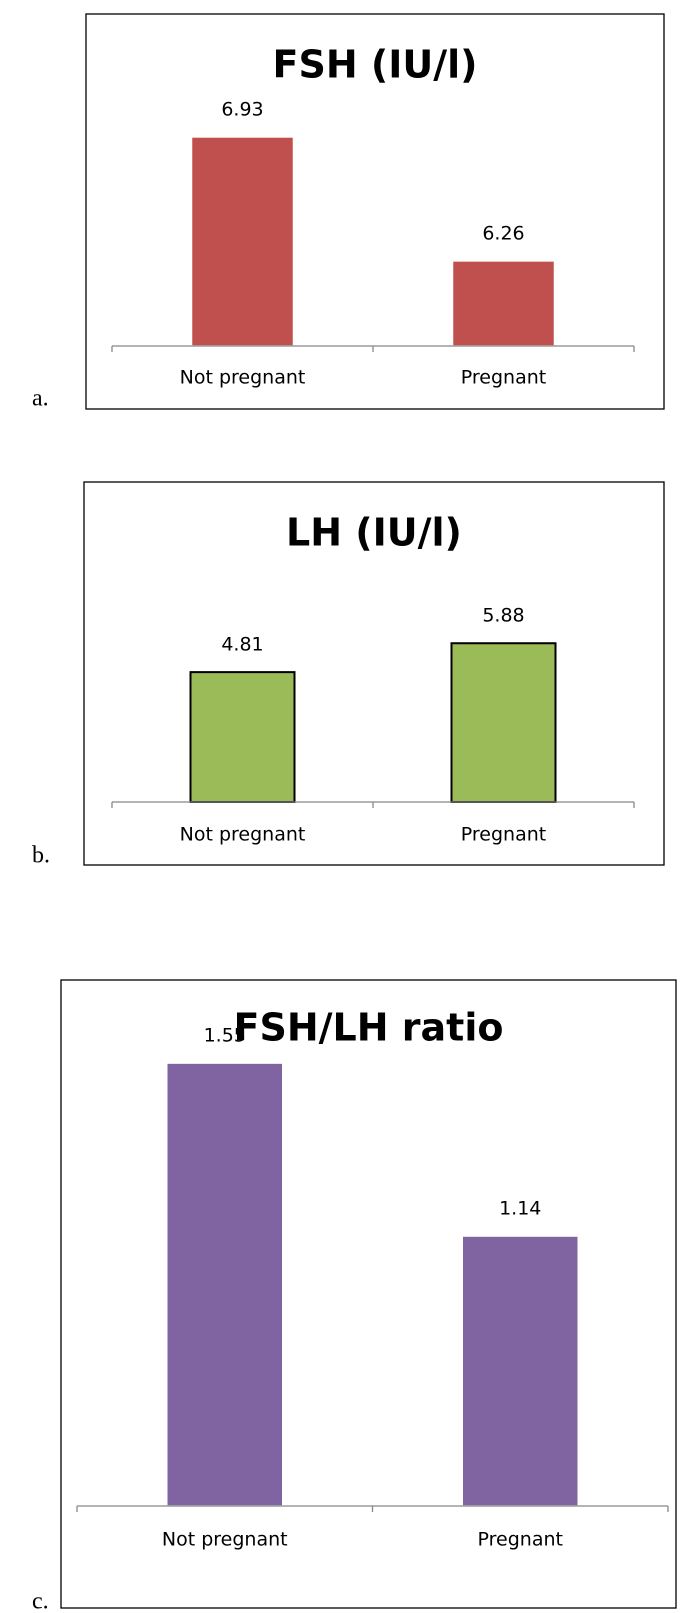  I want to click on value-label: 4.81, so click(242, 645).